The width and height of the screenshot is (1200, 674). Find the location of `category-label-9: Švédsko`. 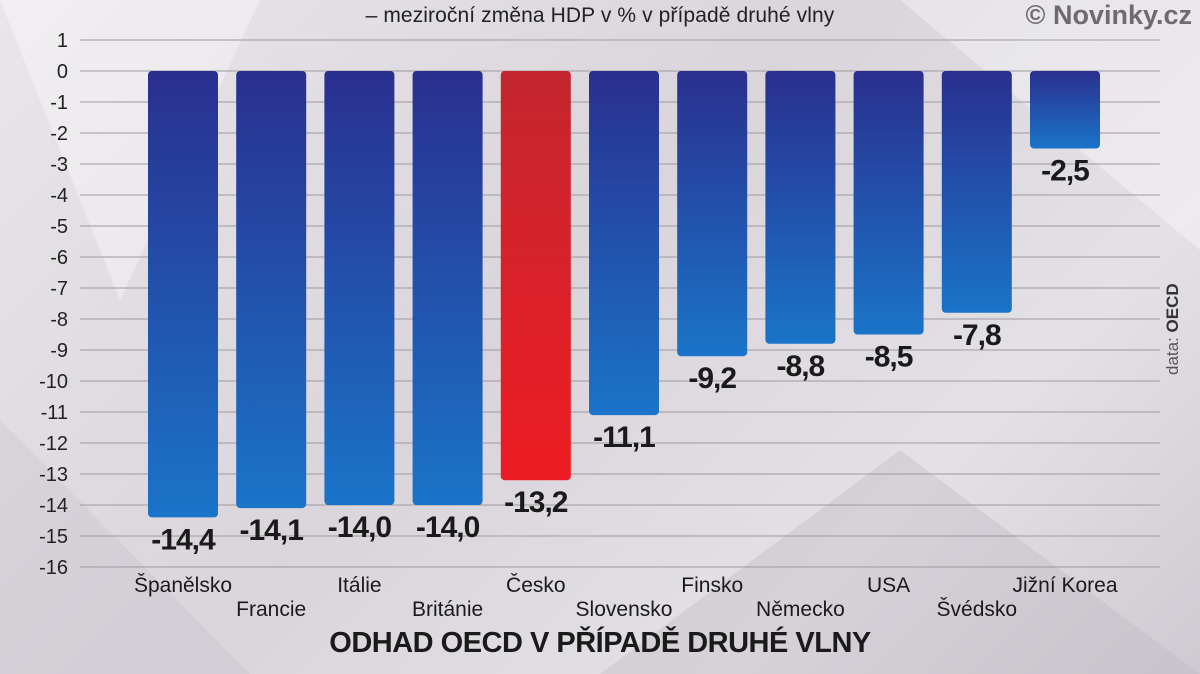

category-label-9: Švédsko is located at coordinates (977, 609).